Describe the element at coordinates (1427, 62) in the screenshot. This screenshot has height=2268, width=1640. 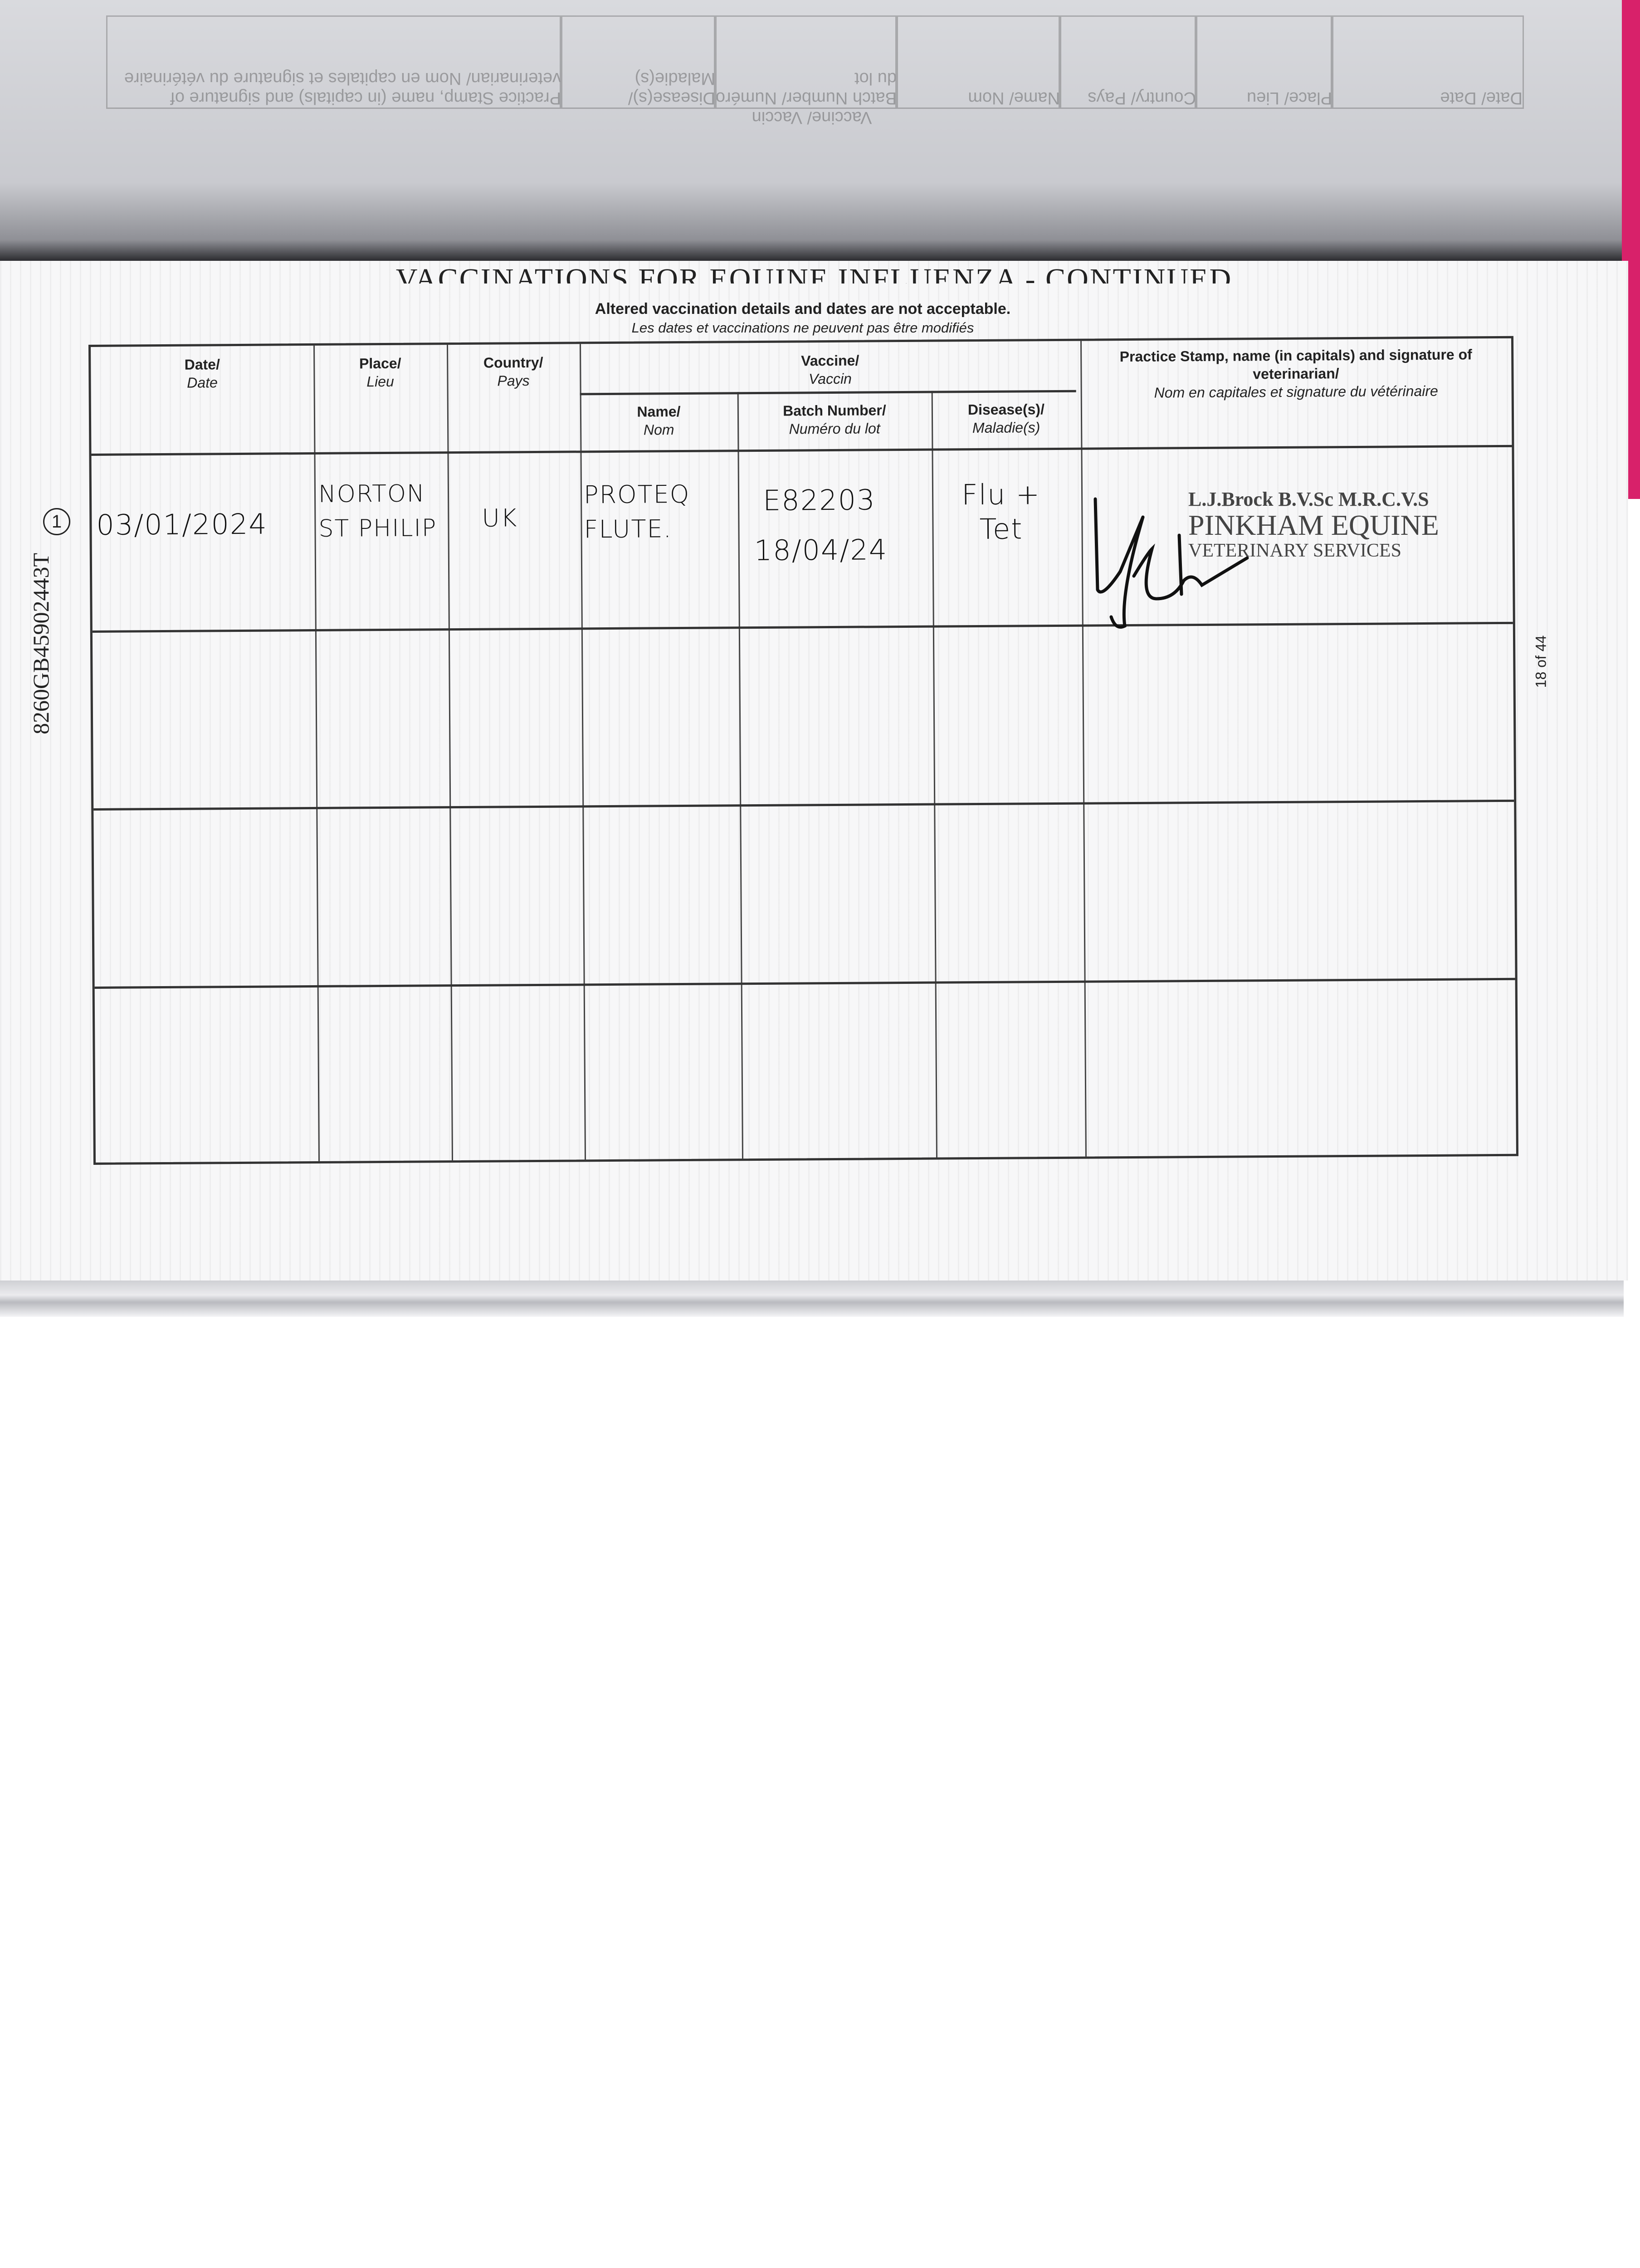
I see `prev-header-date: Date/ Date` at that location.